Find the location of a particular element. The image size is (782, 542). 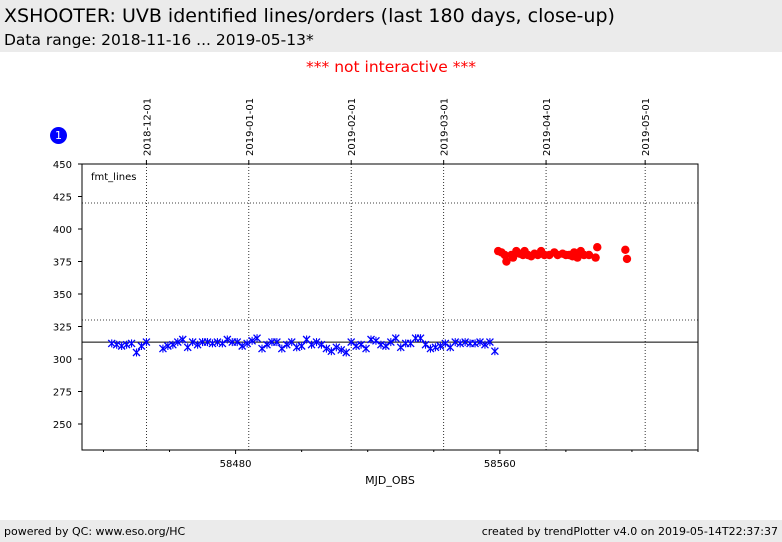

y-tick-label: 250 is located at coordinates (62, 425).